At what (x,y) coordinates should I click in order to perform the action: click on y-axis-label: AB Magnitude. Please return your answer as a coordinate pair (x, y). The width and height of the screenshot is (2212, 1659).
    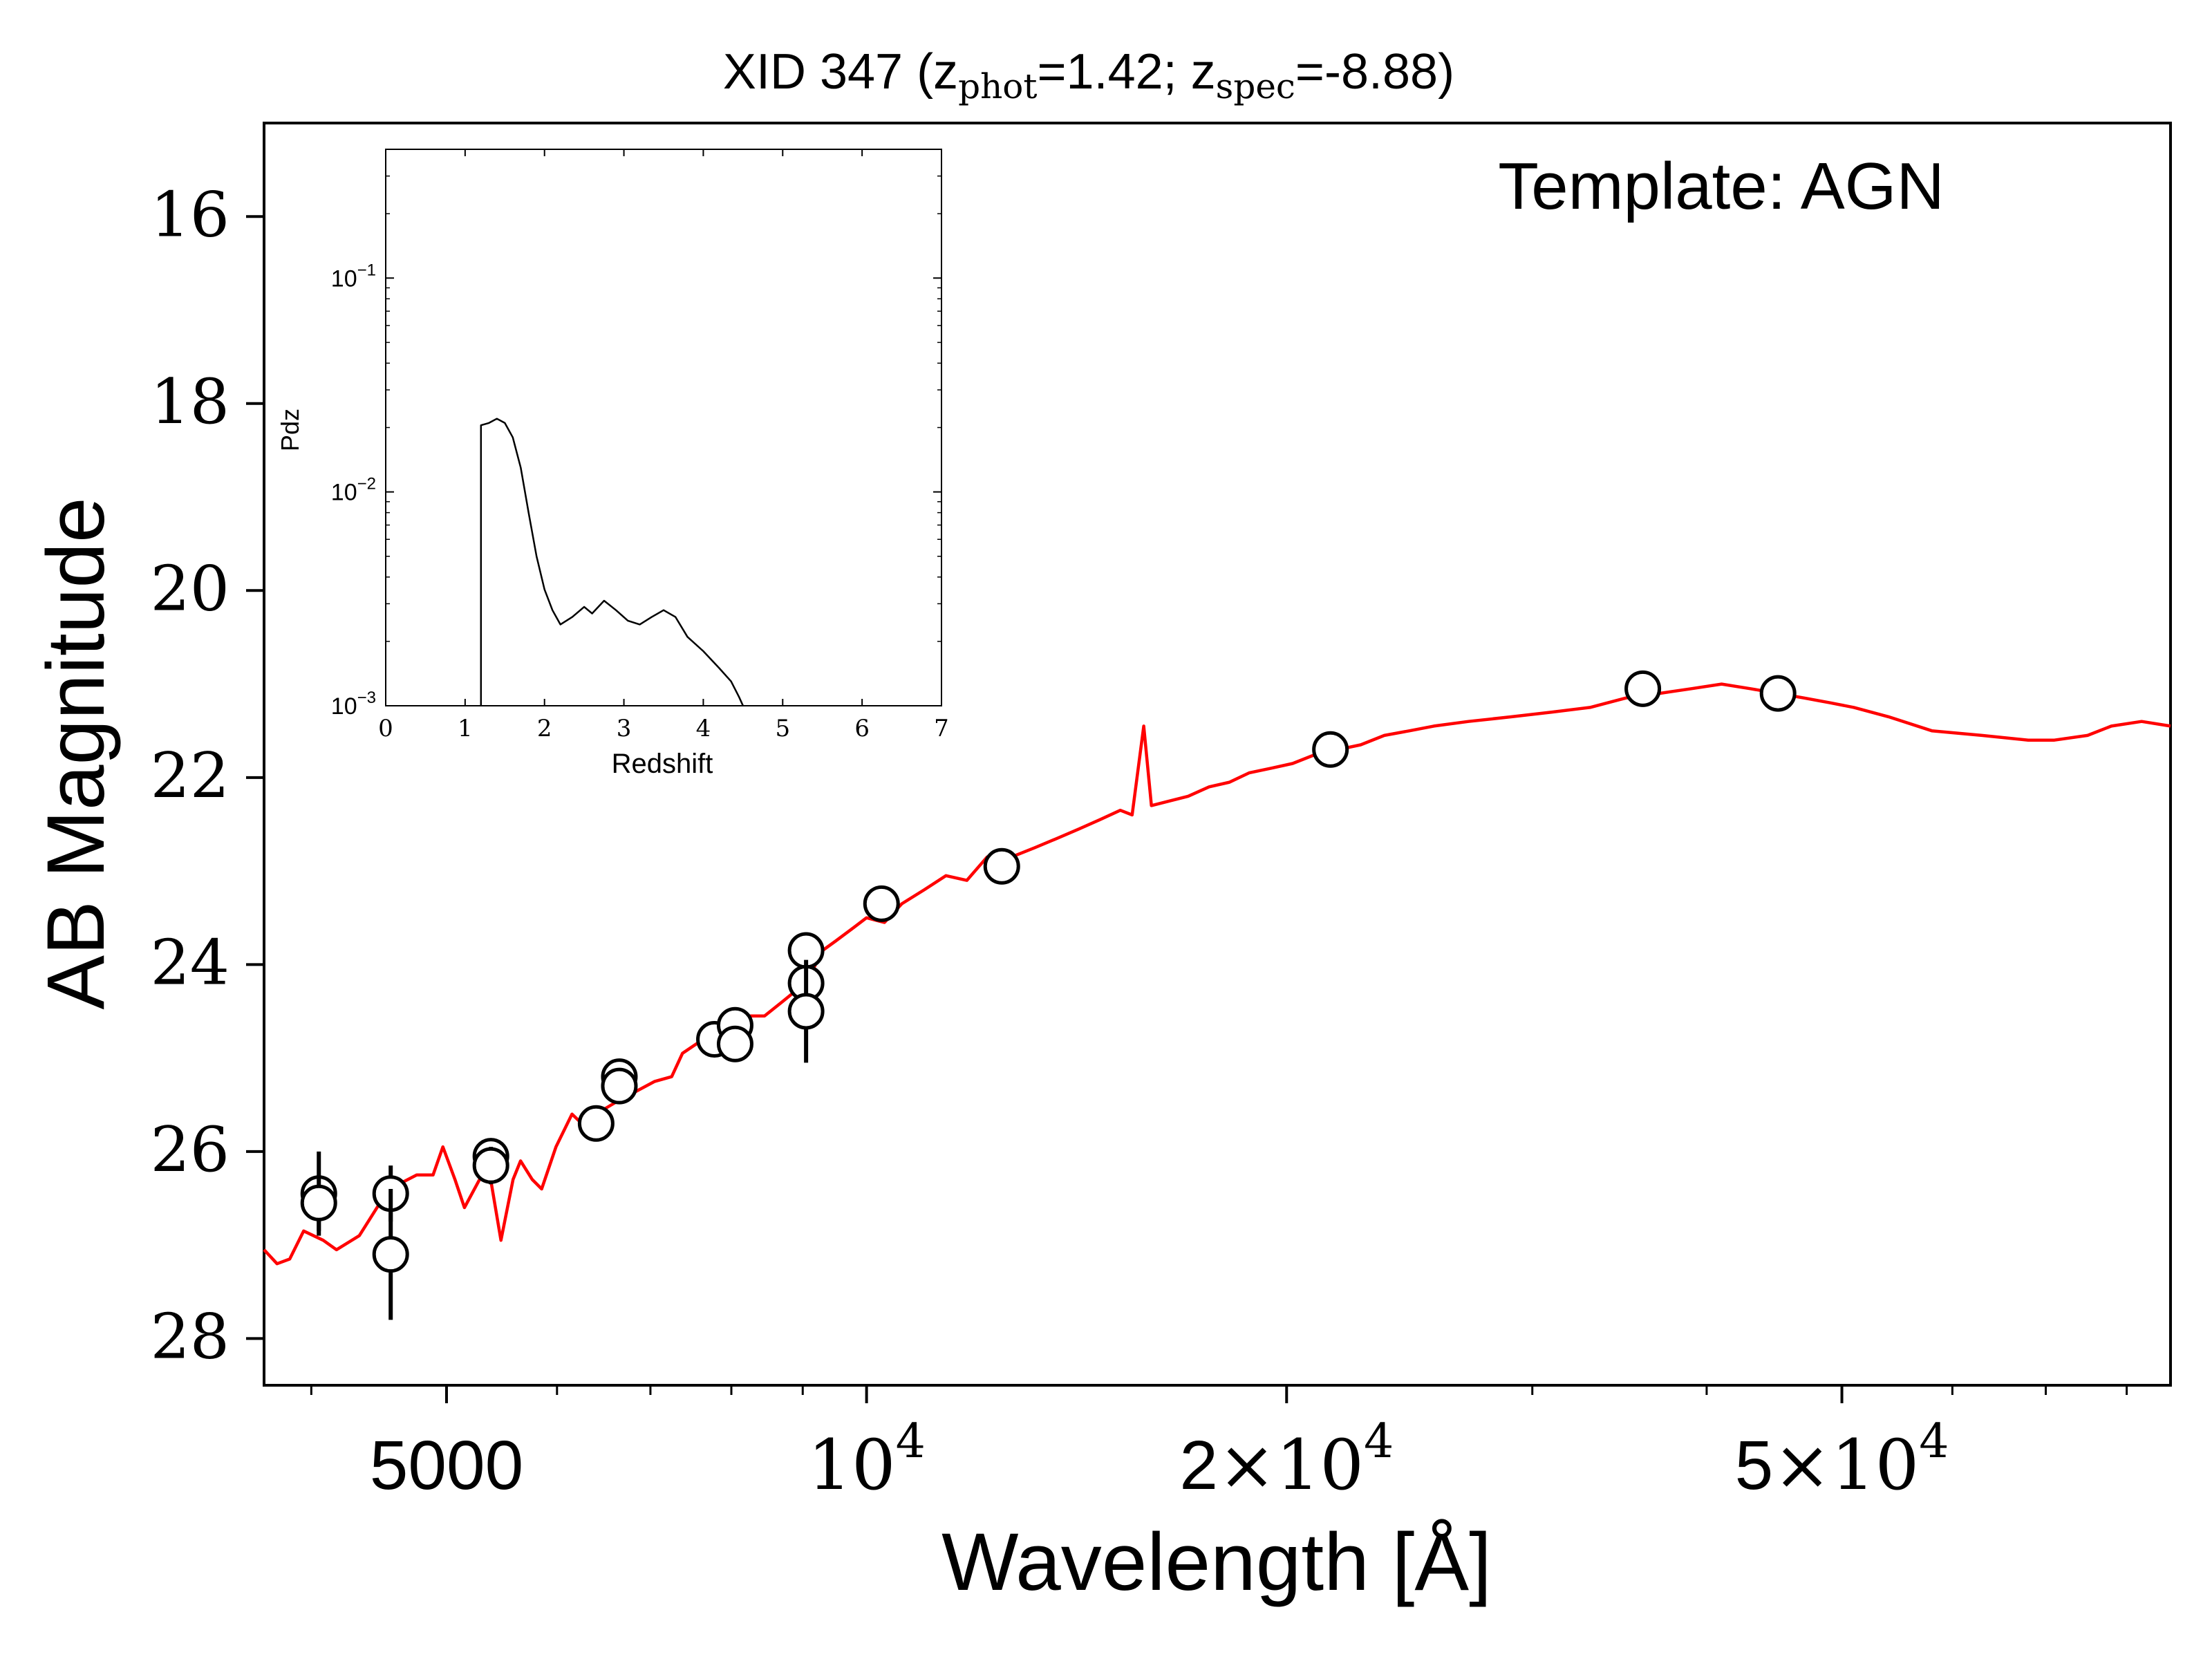
    Looking at the image, I should click on (76, 753).